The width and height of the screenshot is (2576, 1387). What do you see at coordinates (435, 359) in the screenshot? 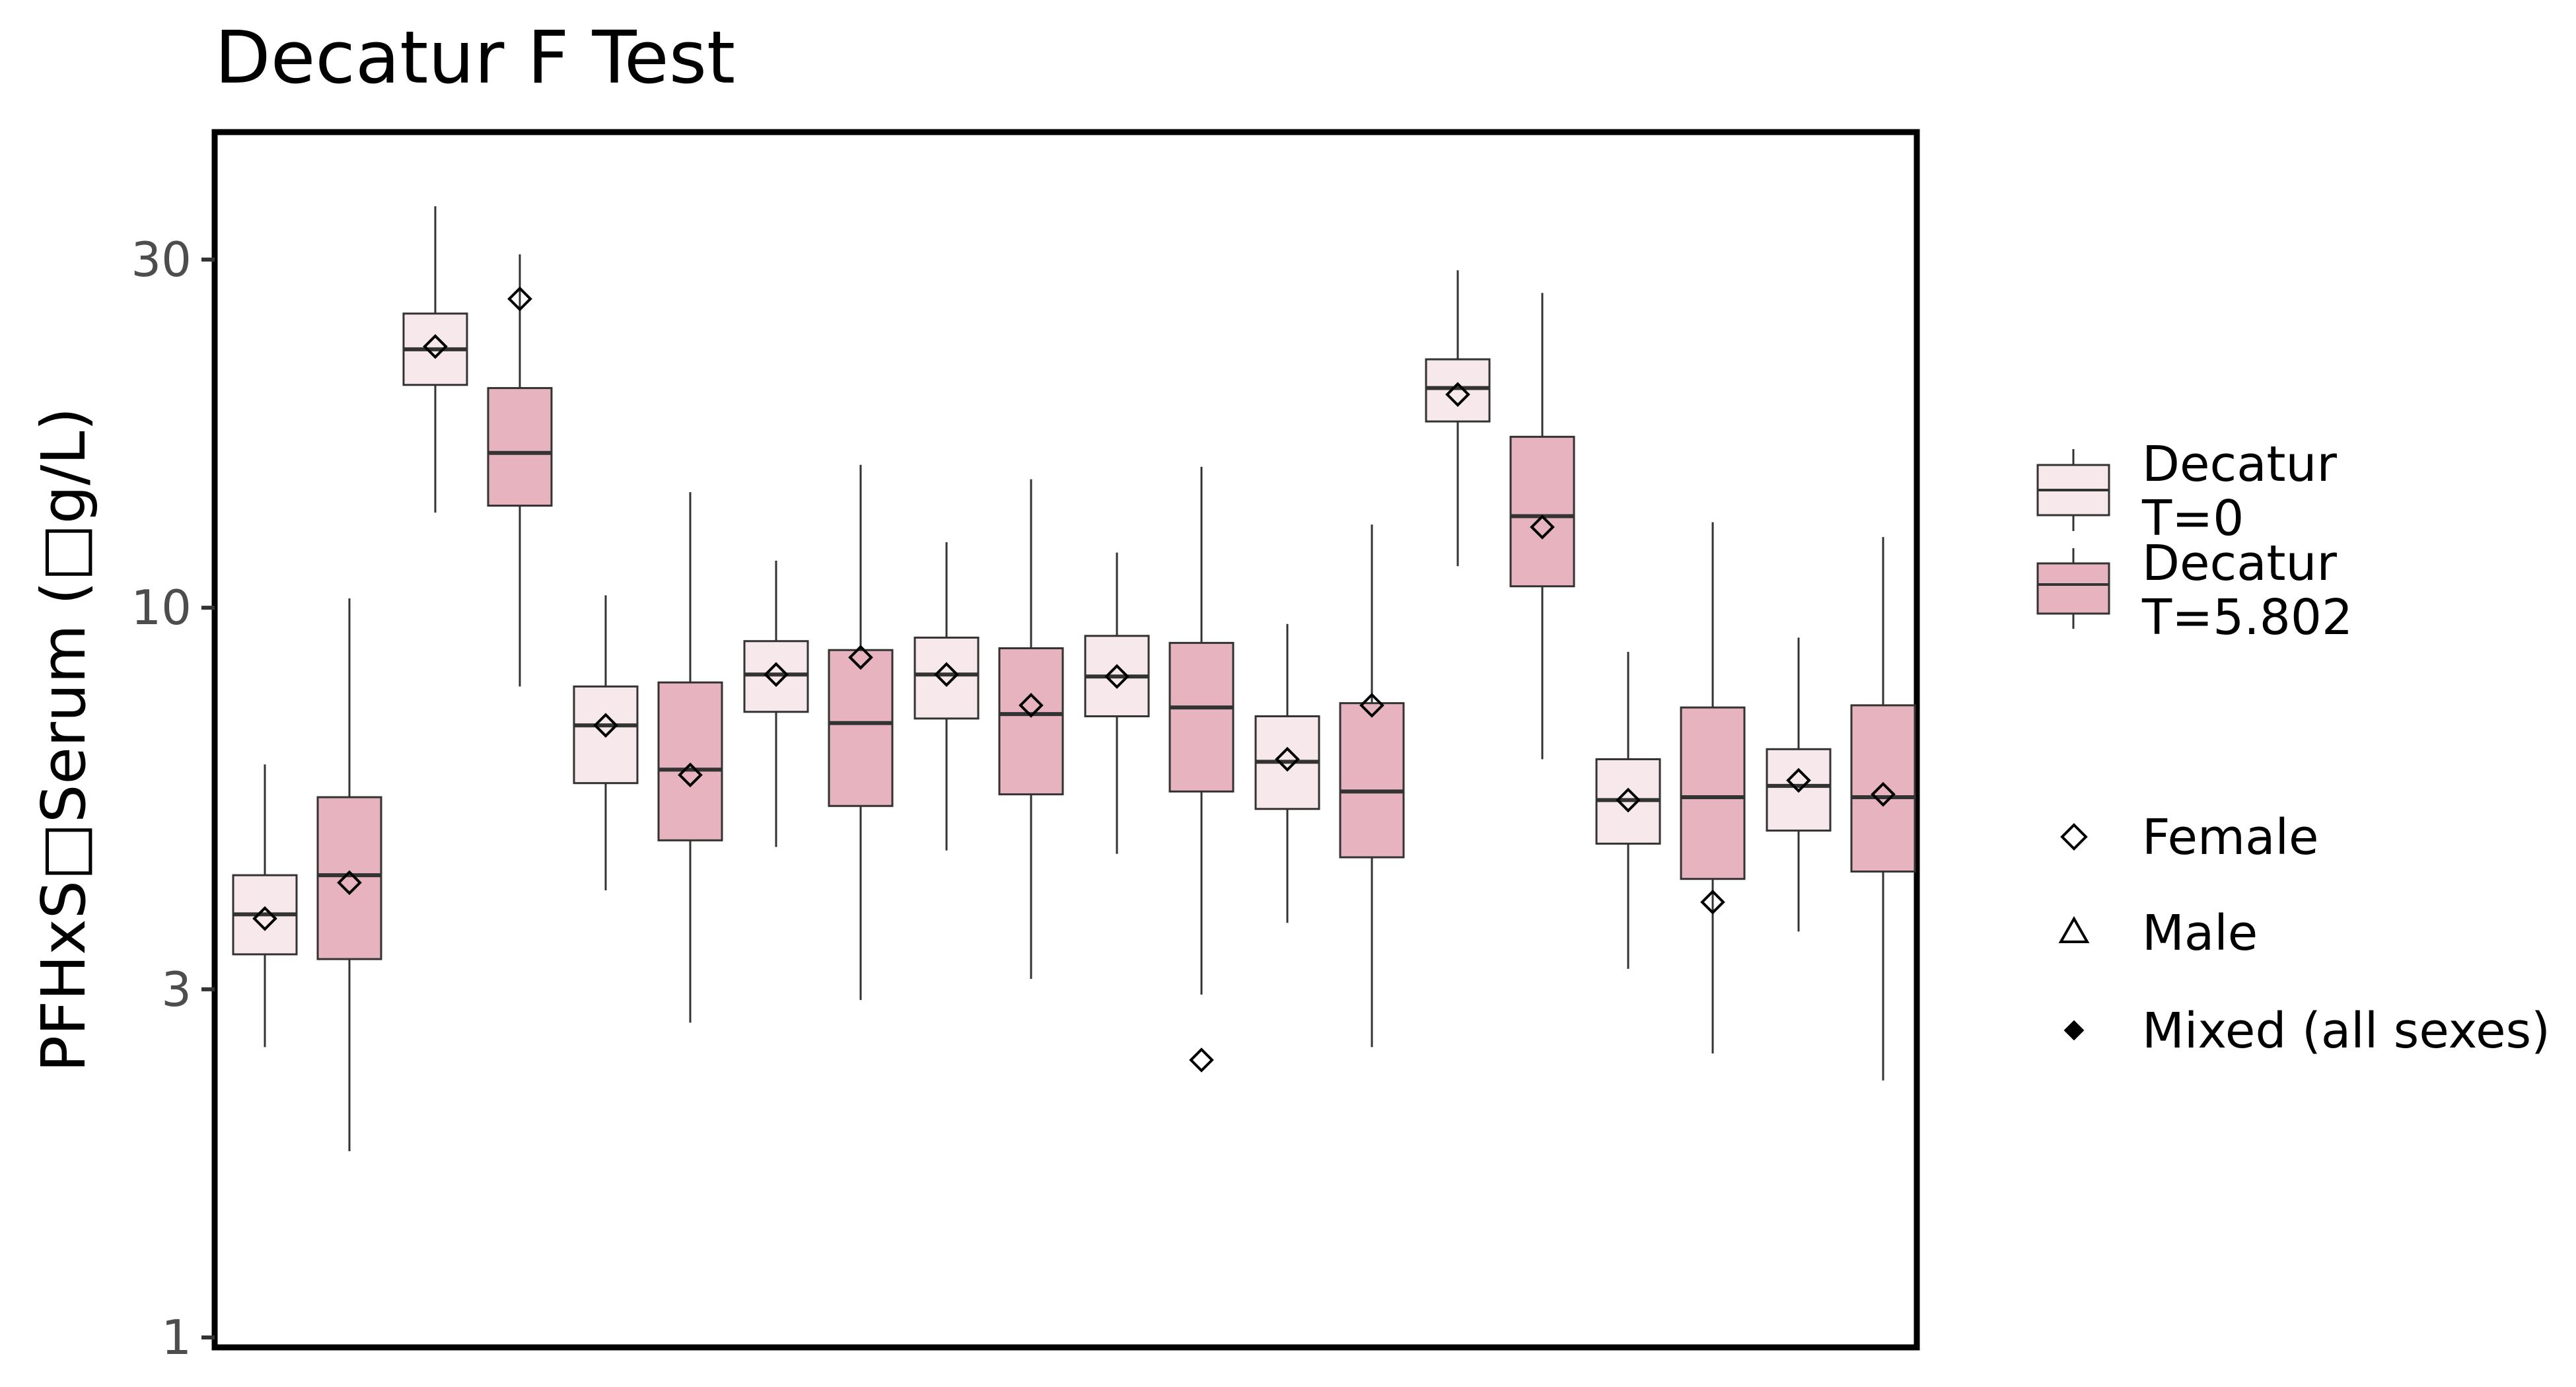
I see `box-2-t0` at bounding box center [435, 359].